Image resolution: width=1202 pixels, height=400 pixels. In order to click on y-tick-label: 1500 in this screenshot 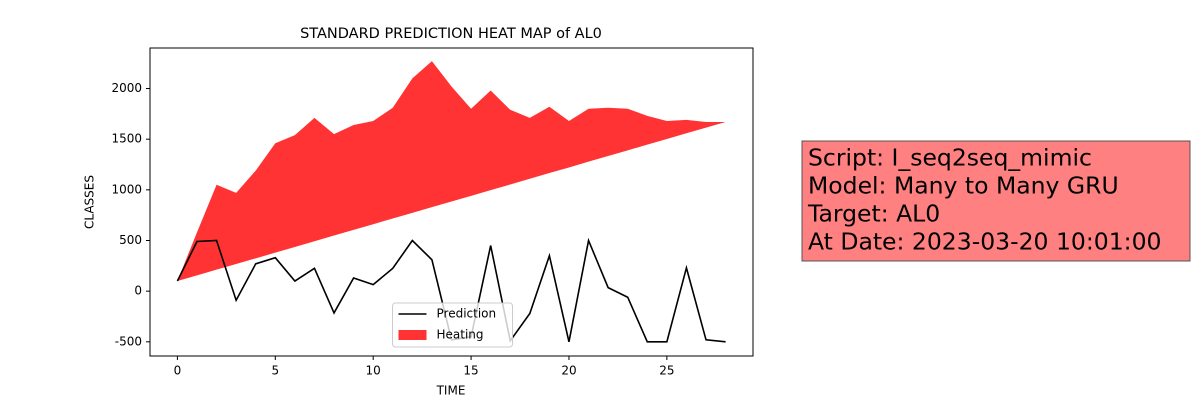, I will do `click(126, 139)`.